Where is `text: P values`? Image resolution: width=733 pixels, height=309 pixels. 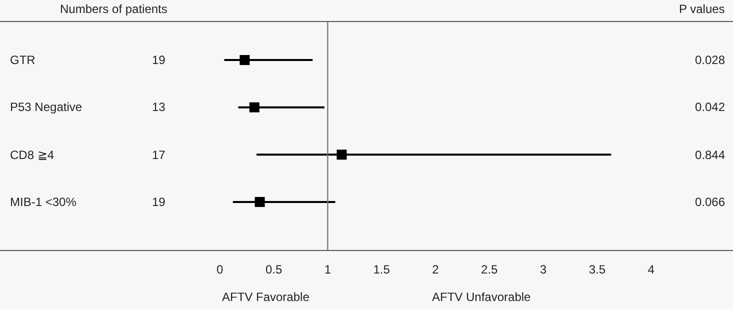
text: P values is located at coordinates (702, 9).